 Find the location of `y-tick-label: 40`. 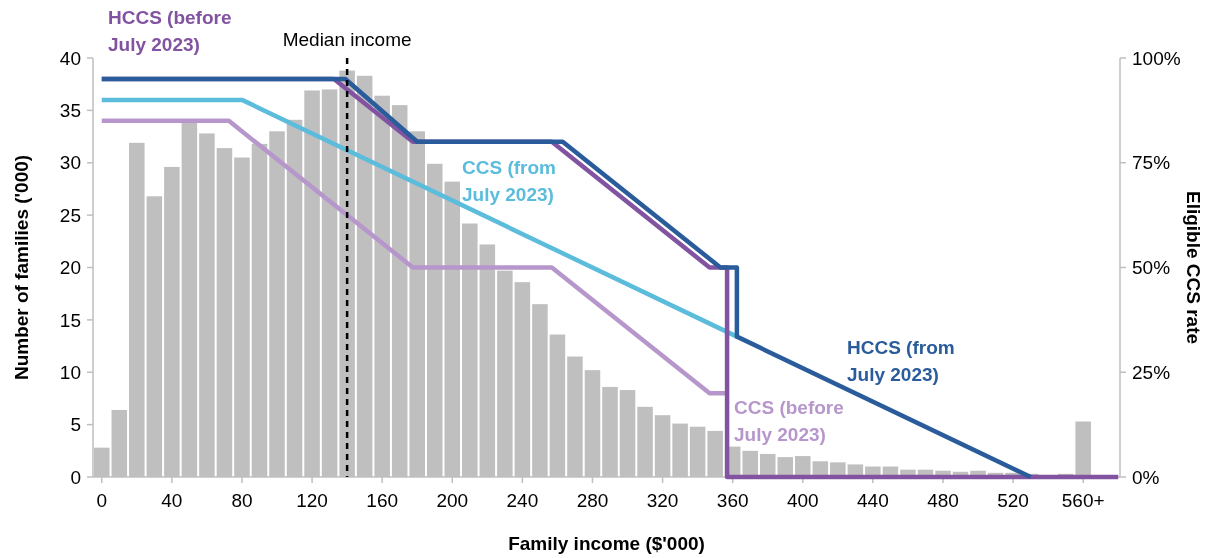

y-tick-label: 40 is located at coordinates (70, 58).